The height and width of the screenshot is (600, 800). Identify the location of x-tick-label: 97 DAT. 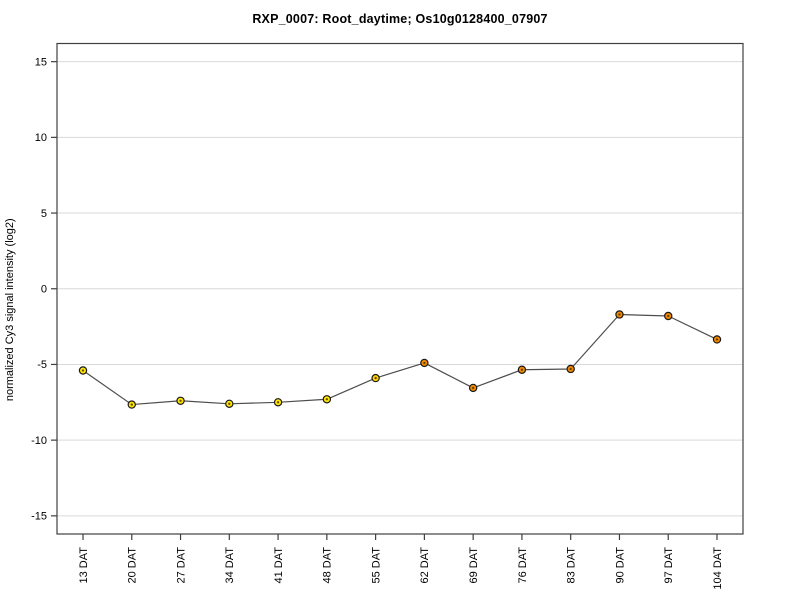
(669, 565).